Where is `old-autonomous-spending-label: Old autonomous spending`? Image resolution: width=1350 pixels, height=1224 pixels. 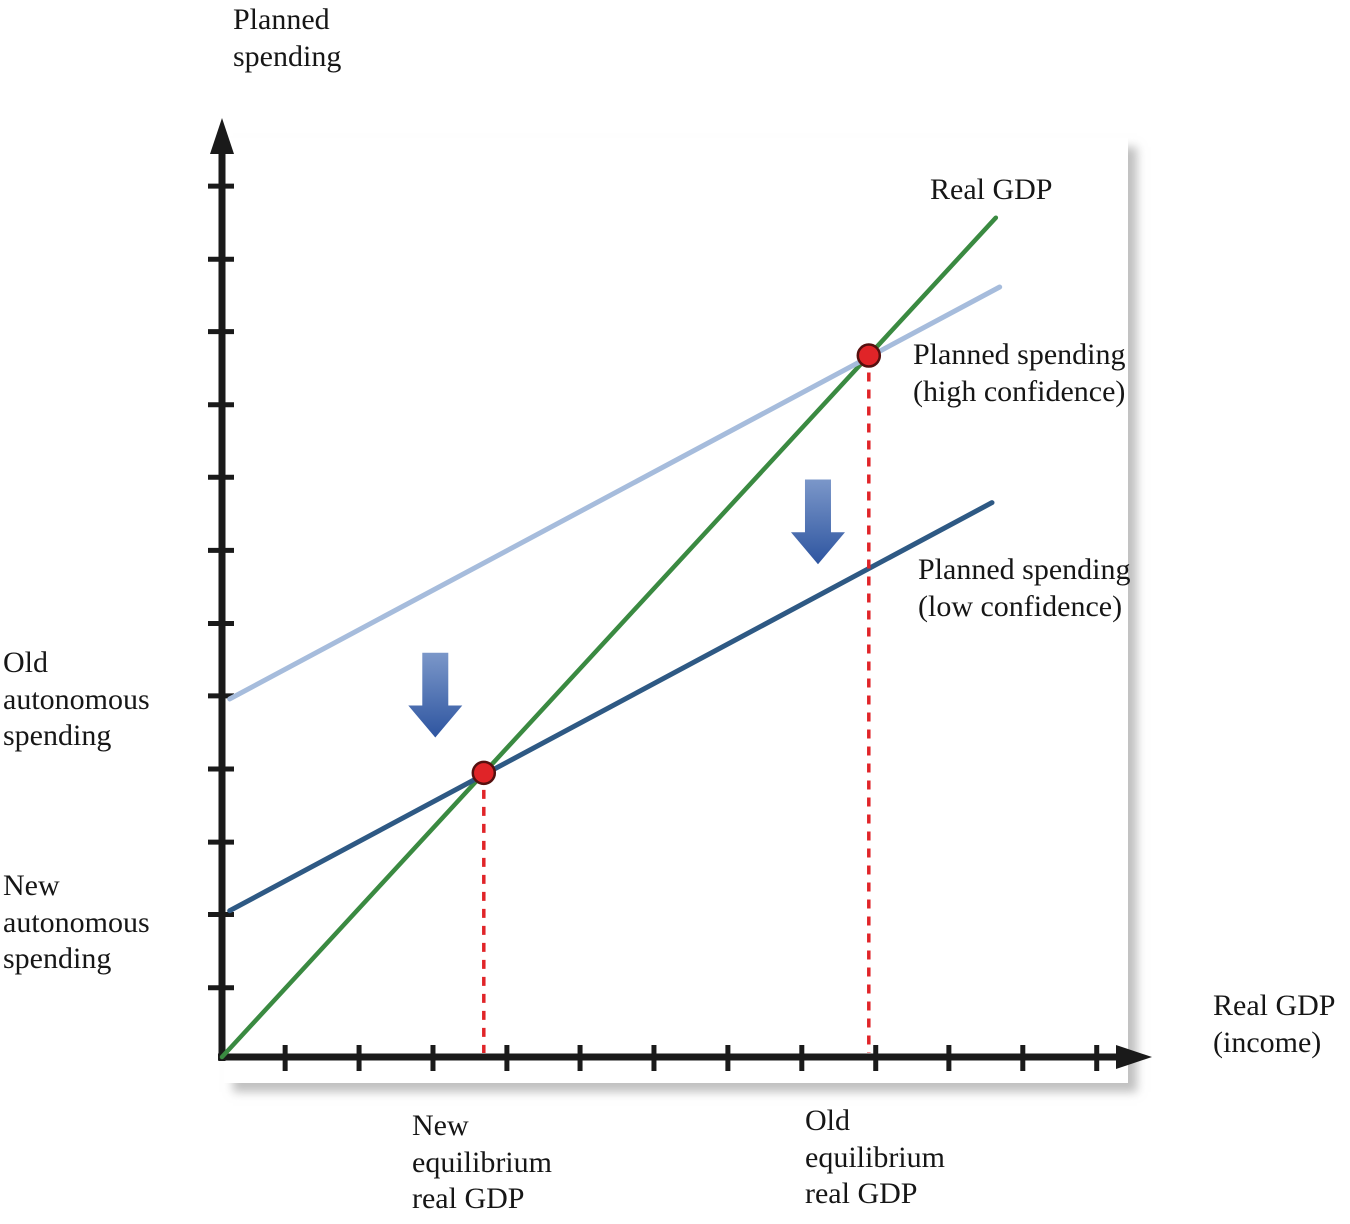
old-autonomous-spending-label: Old autonomous spending is located at coordinates (76, 699).